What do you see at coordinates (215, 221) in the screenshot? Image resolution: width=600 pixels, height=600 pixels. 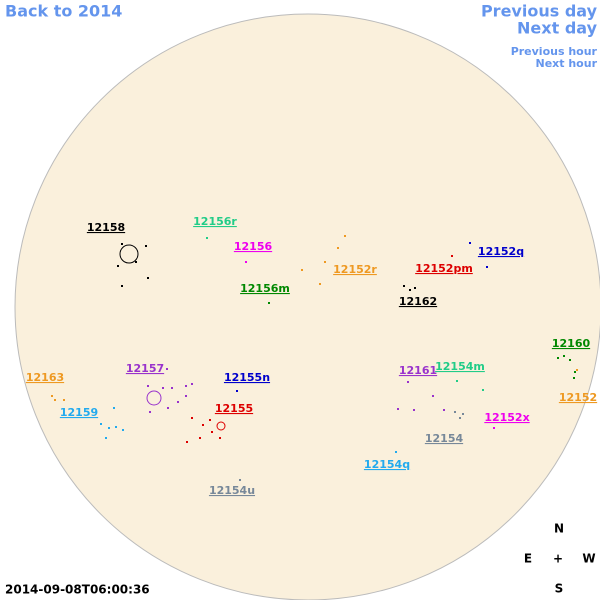 I see `region-label: 12156r` at bounding box center [215, 221].